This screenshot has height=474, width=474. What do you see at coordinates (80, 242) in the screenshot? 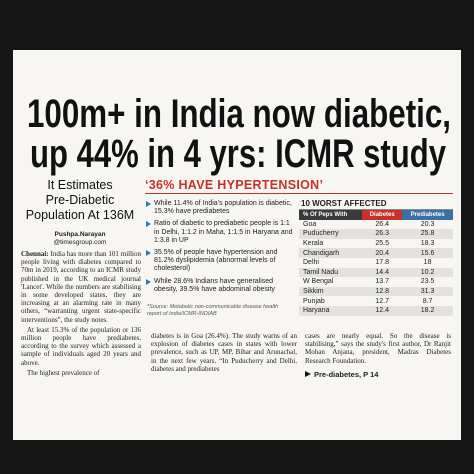
I see `byline-handle: @timesgroup.com` at bounding box center [80, 242].